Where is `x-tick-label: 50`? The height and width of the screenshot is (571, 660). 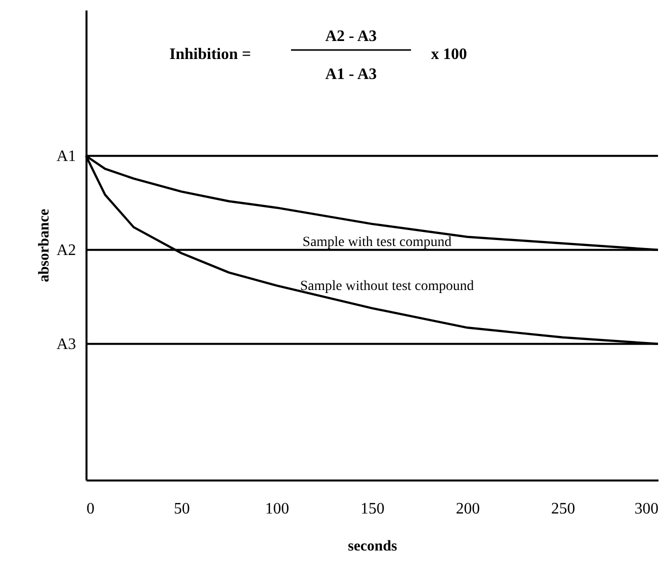 x-tick-label: 50 is located at coordinates (182, 509).